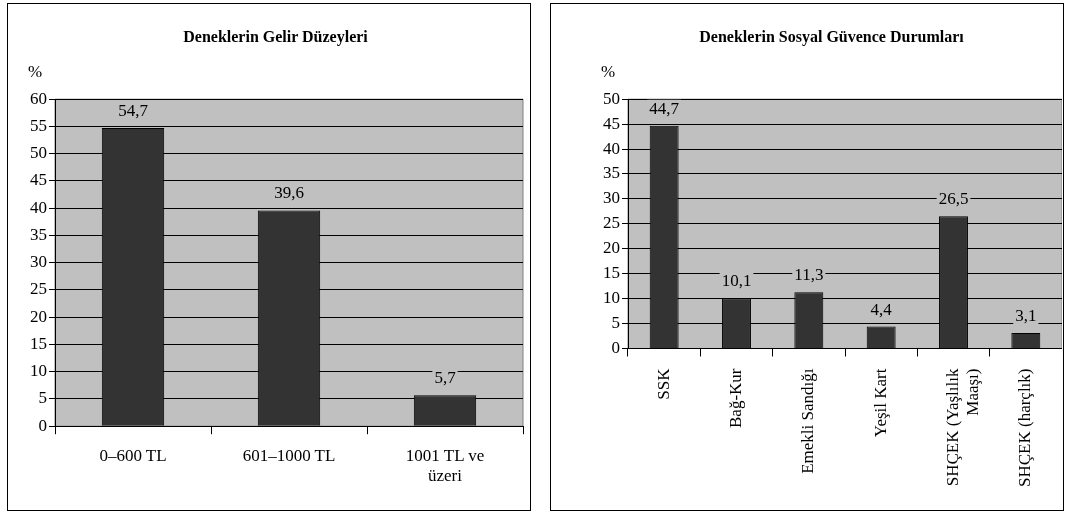  What do you see at coordinates (881, 309) in the screenshot?
I see `data-label: 4,4` at bounding box center [881, 309].